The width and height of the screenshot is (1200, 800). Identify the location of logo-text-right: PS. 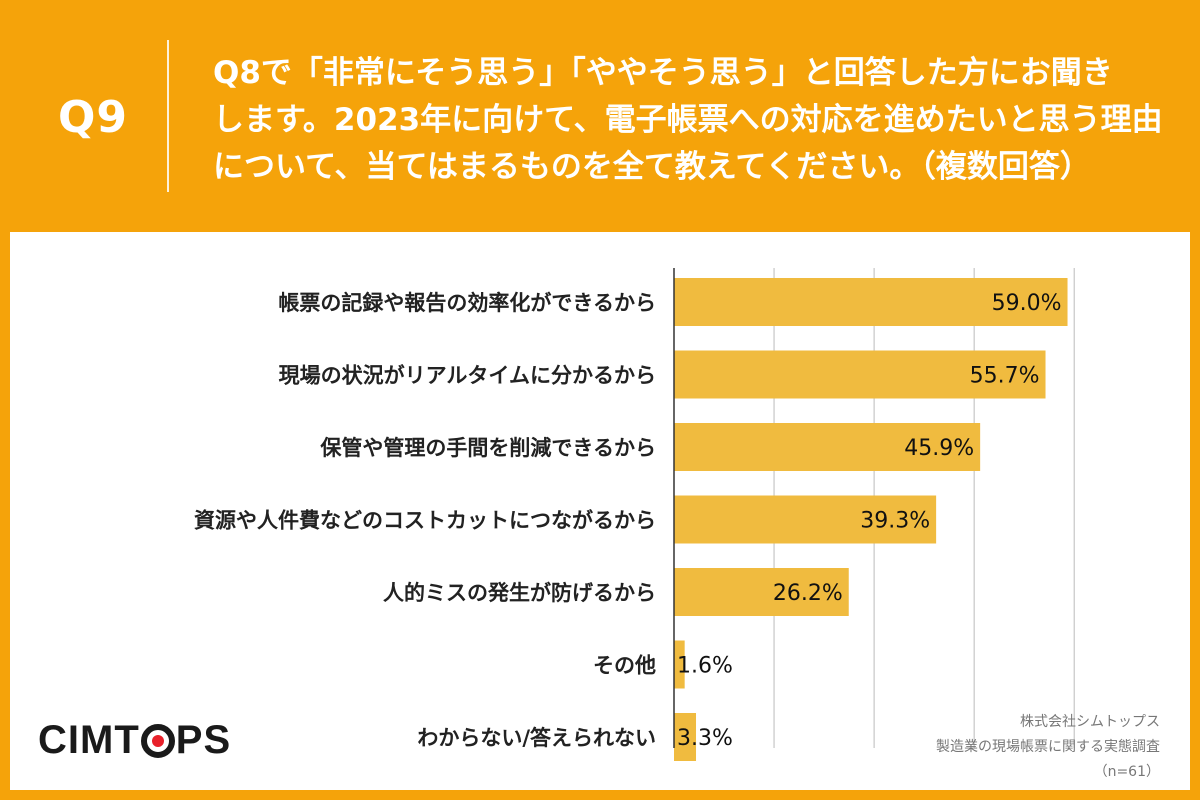
(203, 740).